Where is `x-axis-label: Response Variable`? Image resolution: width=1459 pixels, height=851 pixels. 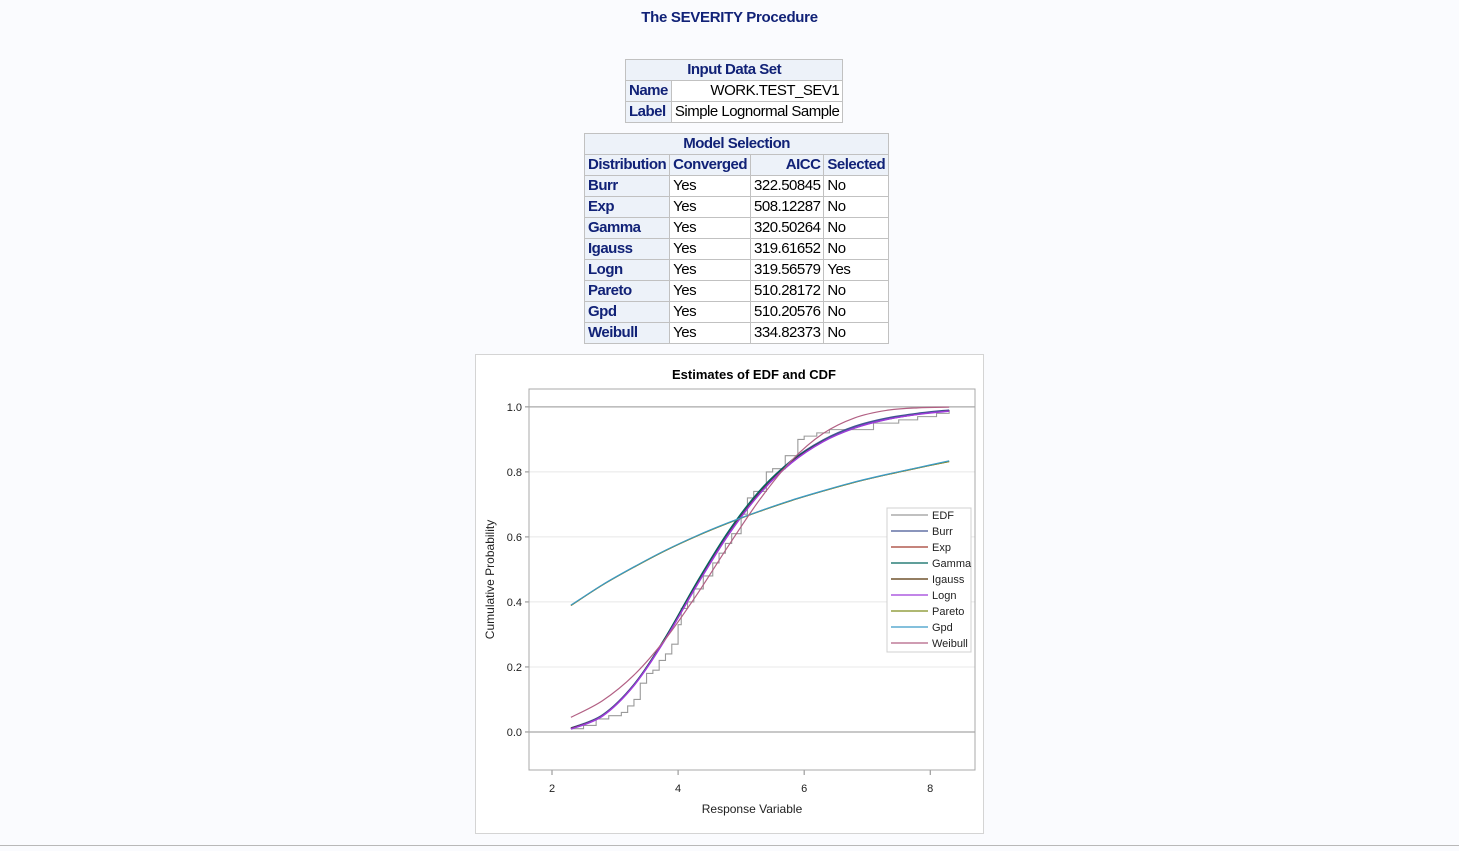 x-axis-label: Response Variable is located at coordinates (752, 809).